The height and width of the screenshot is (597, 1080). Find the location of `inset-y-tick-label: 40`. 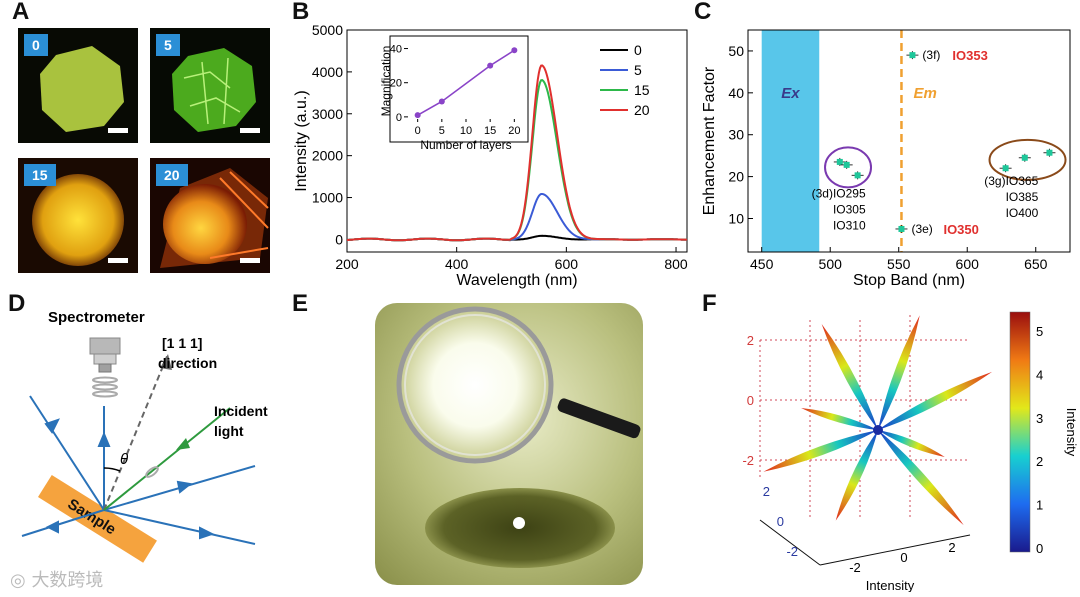

inset-y-tick-label: 40 is located at coordinates (396, 50).